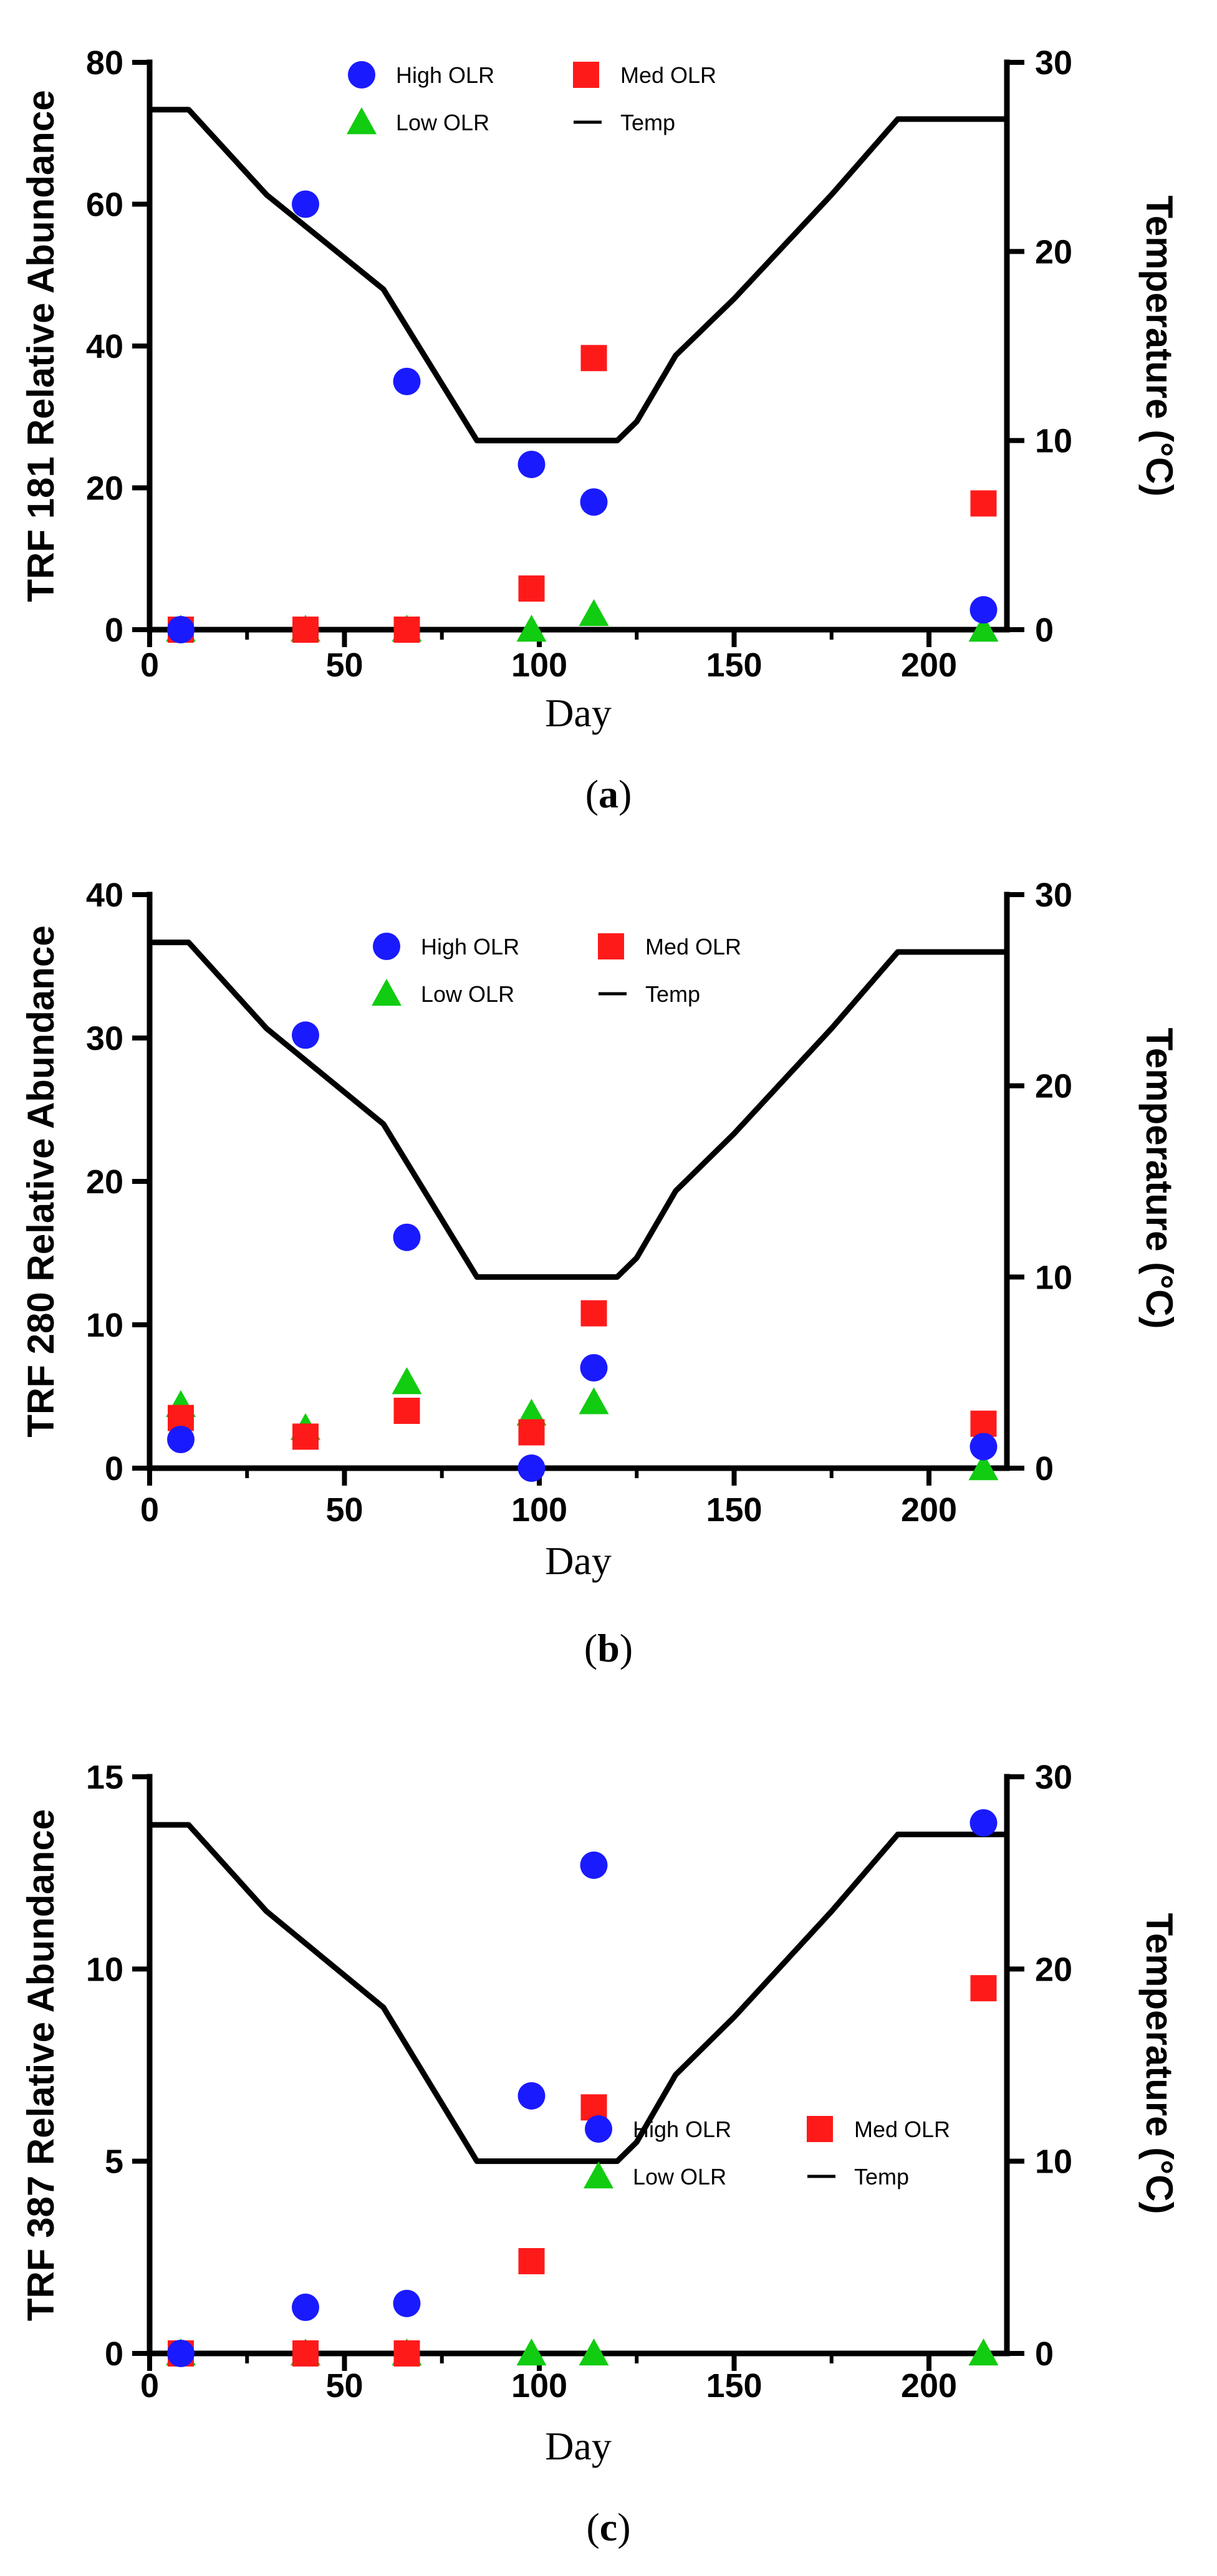 This screenshot has height=2576, width=1217. I want to click on y-tick-label: 30, so click(104, 1038).